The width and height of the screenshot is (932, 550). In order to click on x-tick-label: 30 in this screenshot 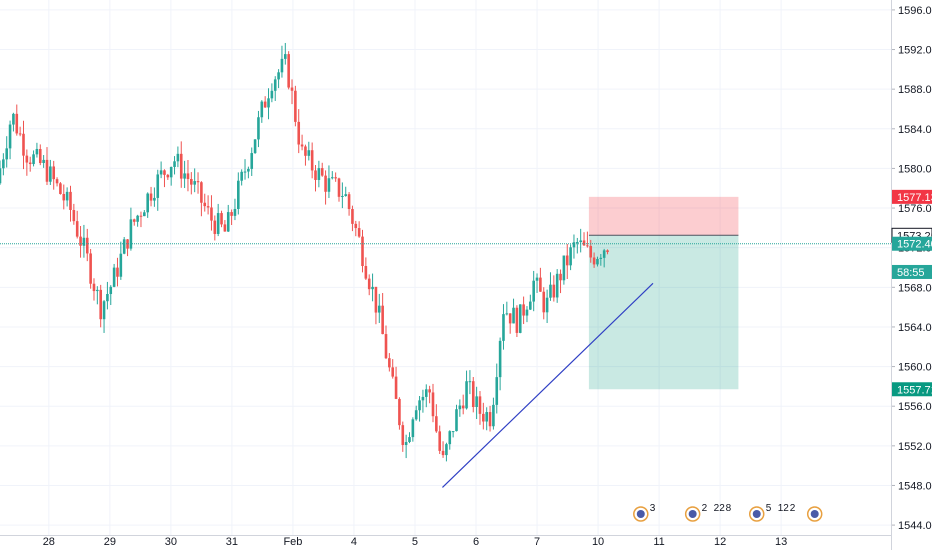, I will do `click(171, 542)`.